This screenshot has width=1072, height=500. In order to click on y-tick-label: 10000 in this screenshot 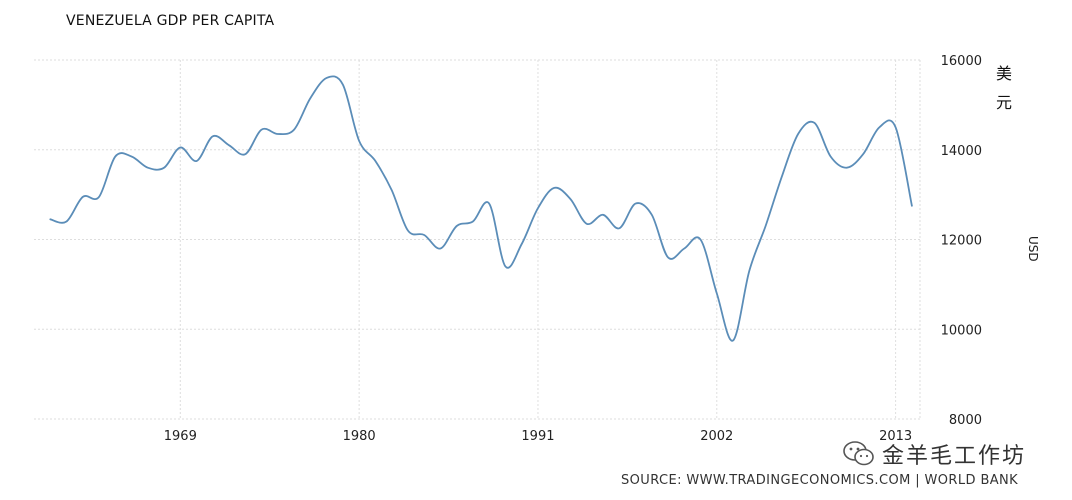, I will do `click(961, 330)`.